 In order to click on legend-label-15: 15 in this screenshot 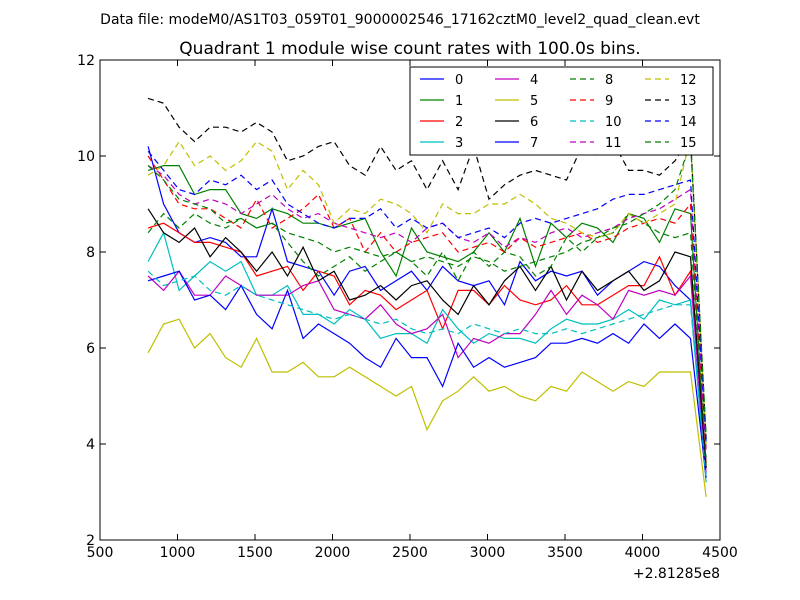, I will do `click(688, 143)`.